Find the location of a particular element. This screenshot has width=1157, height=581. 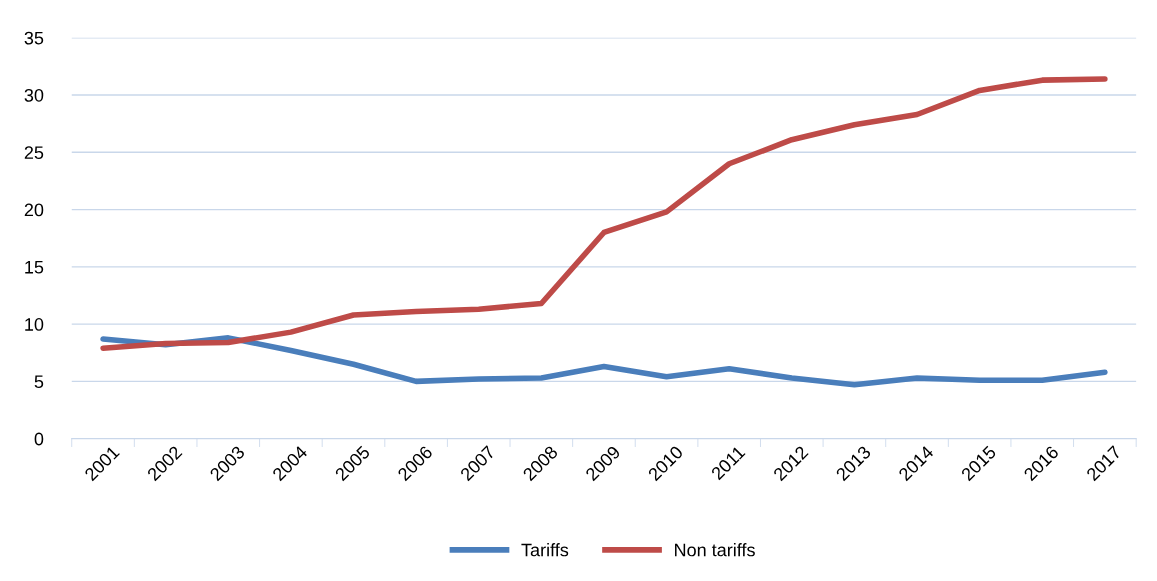

y-tick-label: 5 is located at coordinates (39, 382).